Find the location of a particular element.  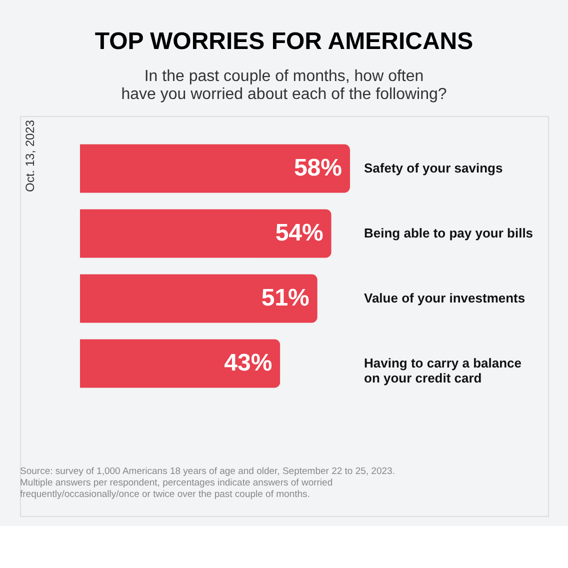

y-tick-label: Being able to pay your bills is located at coordinates (449, 233).